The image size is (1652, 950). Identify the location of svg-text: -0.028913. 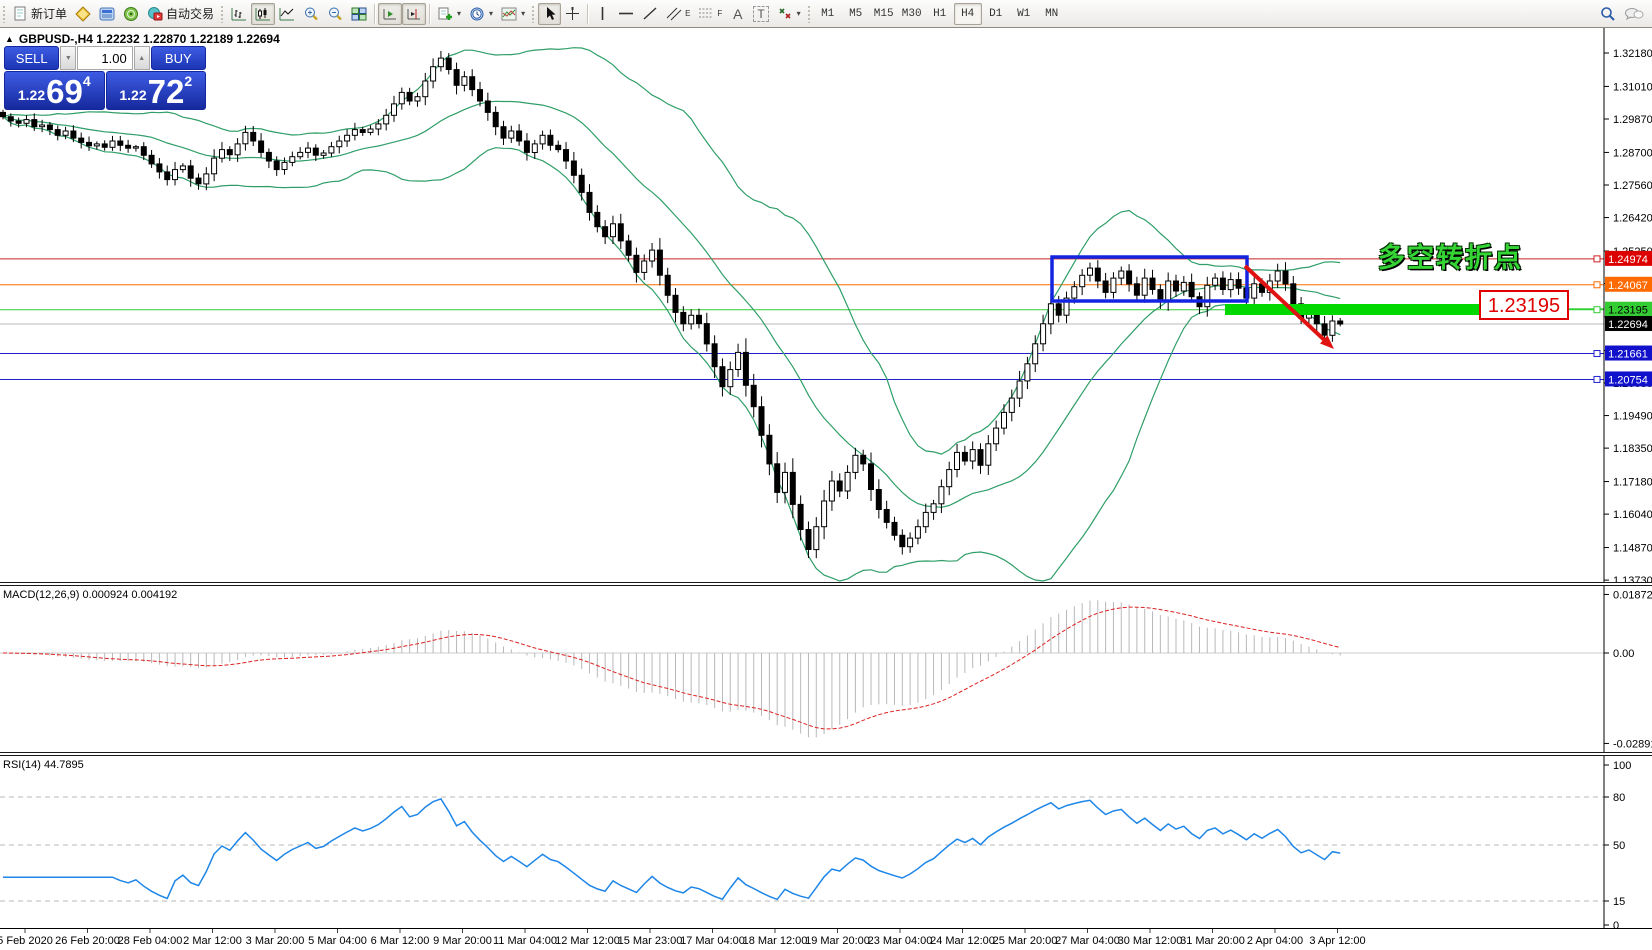
(1632, 744).